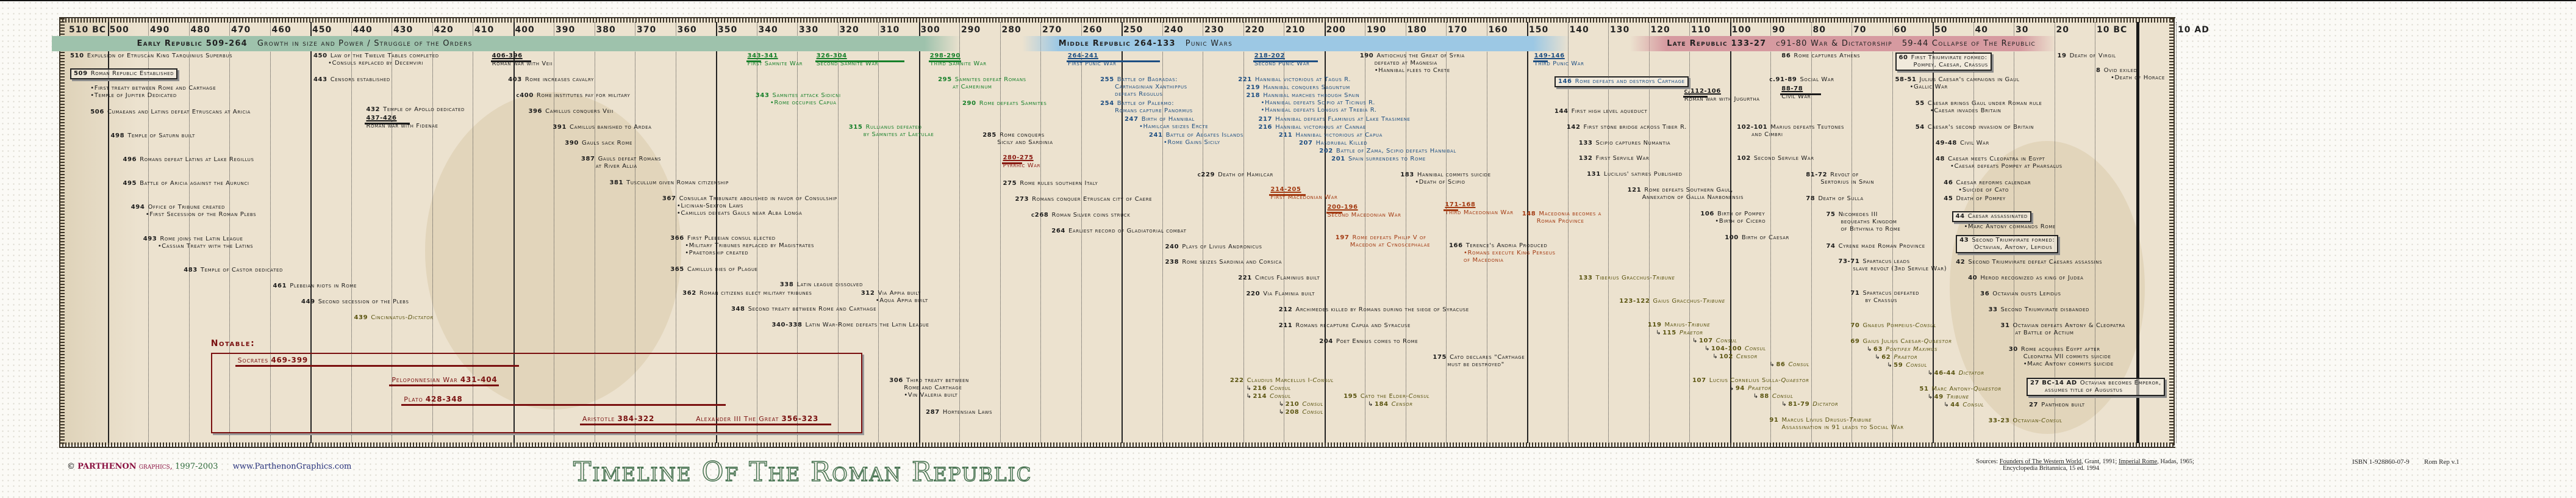 This screenshot has height=498, width=2576. I want to click on event-year: 27, so click(2033, 405).